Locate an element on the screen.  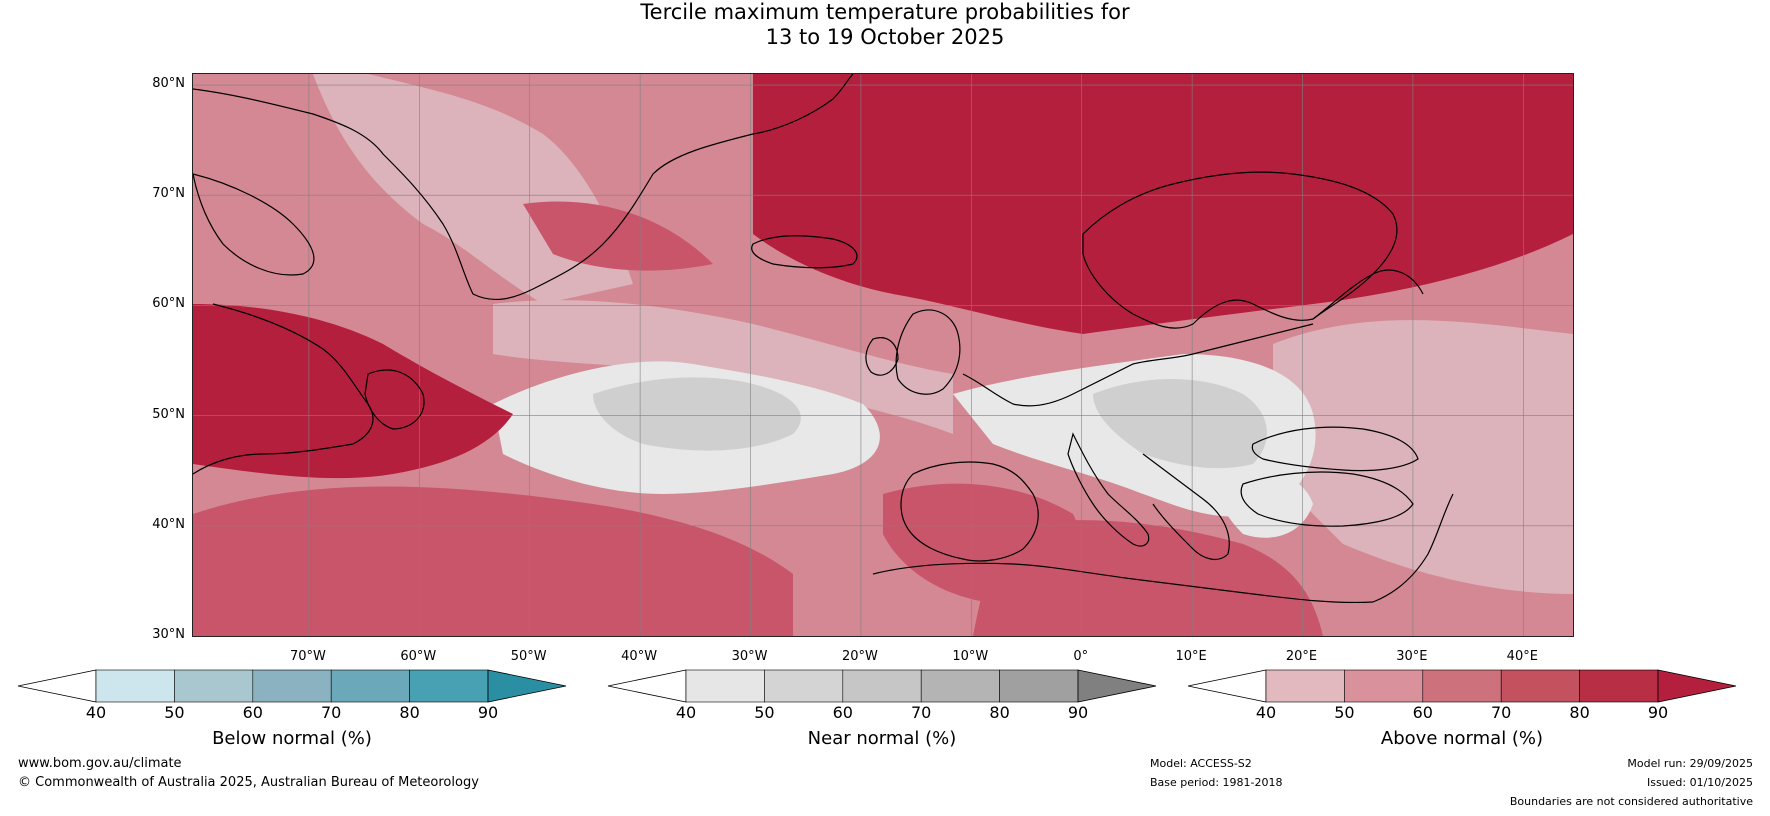
longitude-label: 10°W is located at coordinates (970, 656).